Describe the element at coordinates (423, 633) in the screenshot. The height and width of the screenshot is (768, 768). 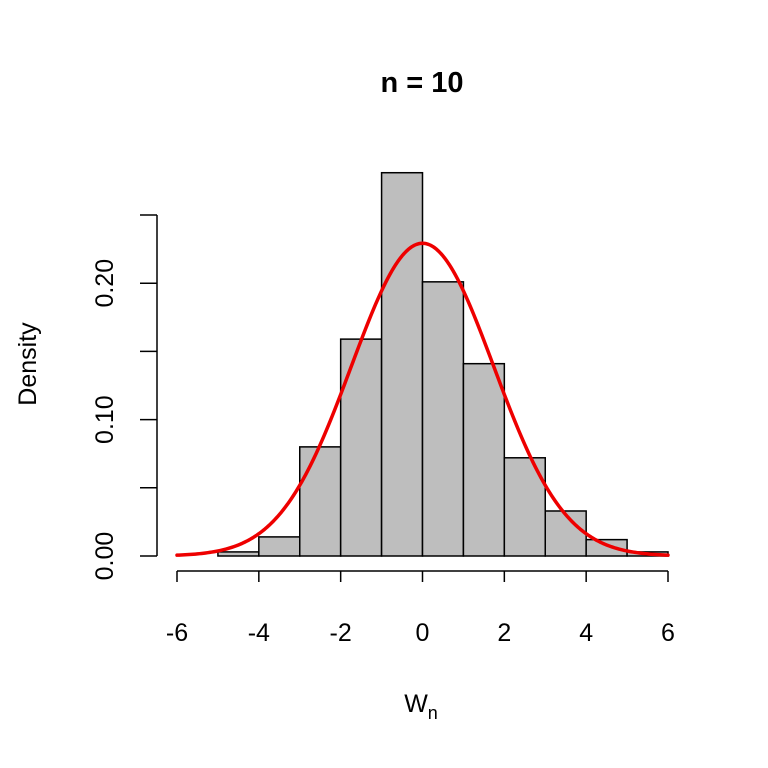
I see `x-tick-label: 0` at that location.